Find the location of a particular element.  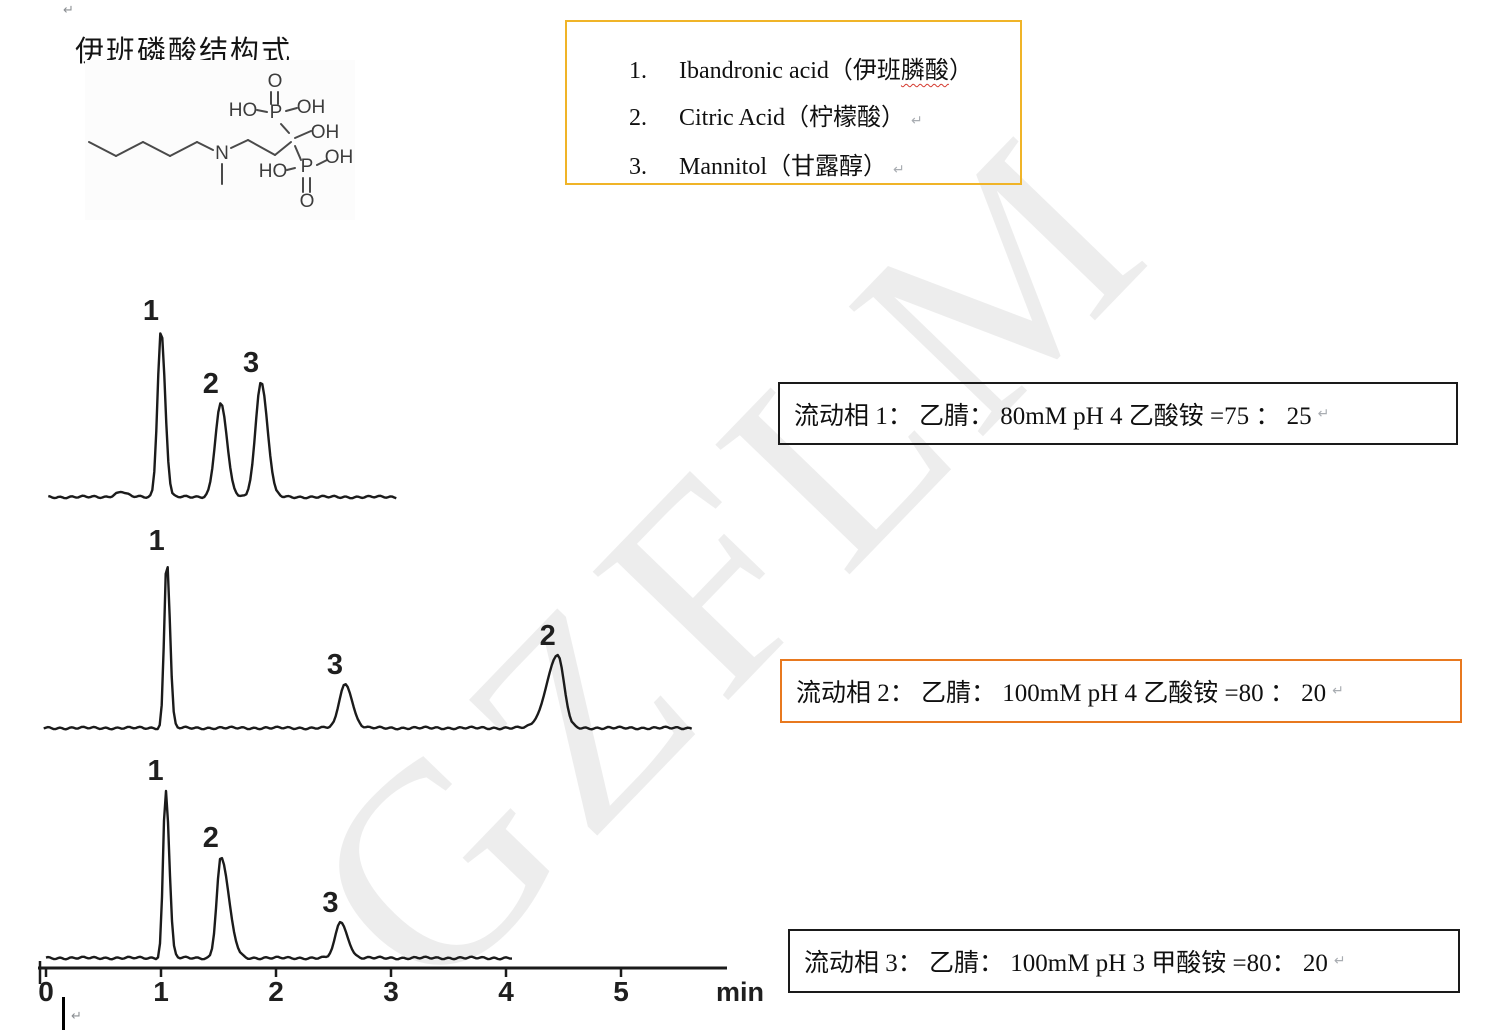

axis-unit-label: min is located at coordinates (740, 992).